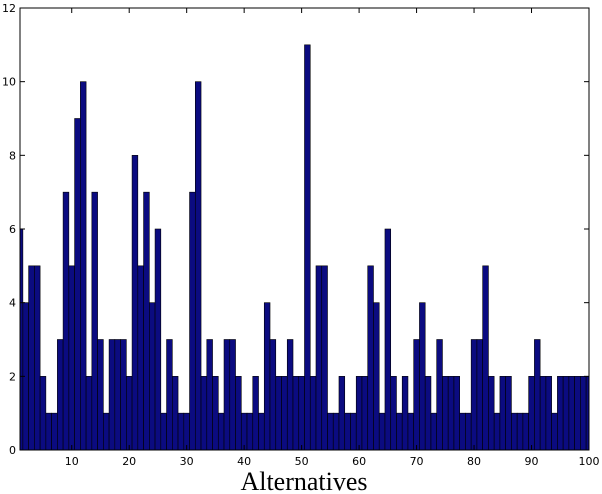 The image size is (602, 494). Describe the element at coordinates (12, 229) in the screenshot. I see `y-tick-label: 6` at that location.